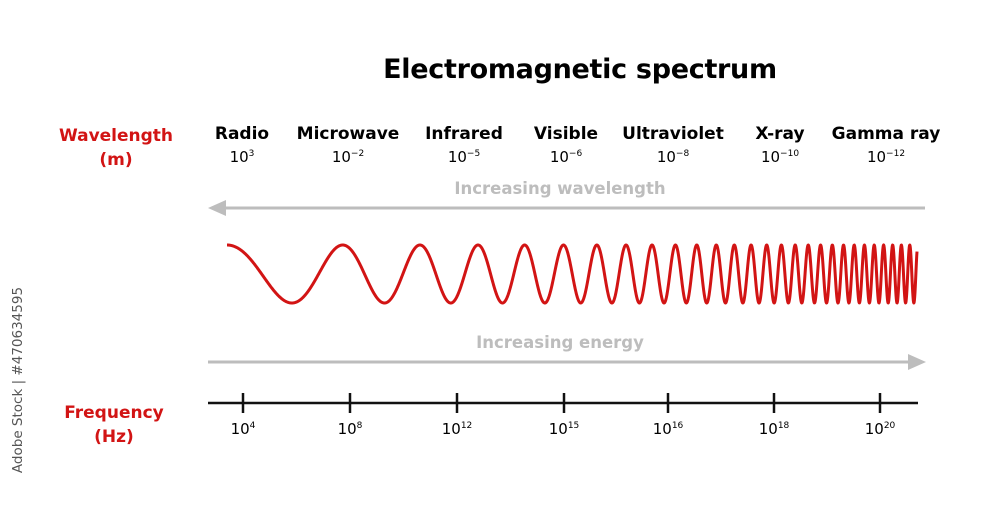  What do you see at coordinates (563, 403) in the screenshot?
I see `frequency-axis` at bounding box center [563, 403].